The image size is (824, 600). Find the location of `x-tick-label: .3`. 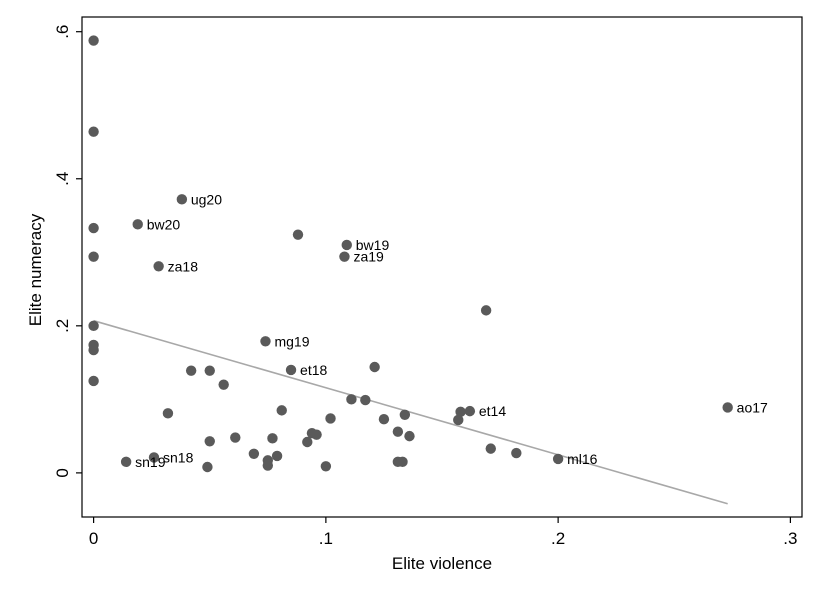

x-tick-label: .3 is located at coordinates (790, 538).